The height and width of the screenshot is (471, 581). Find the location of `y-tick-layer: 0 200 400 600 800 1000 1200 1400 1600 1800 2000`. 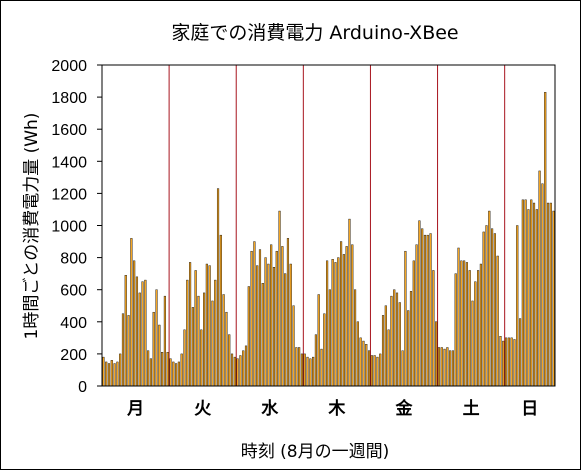

y-tick-layer: 0 200 400 600 800 1000 1200 1400 1600 1800 2000 is located at coordinates (76, 227).